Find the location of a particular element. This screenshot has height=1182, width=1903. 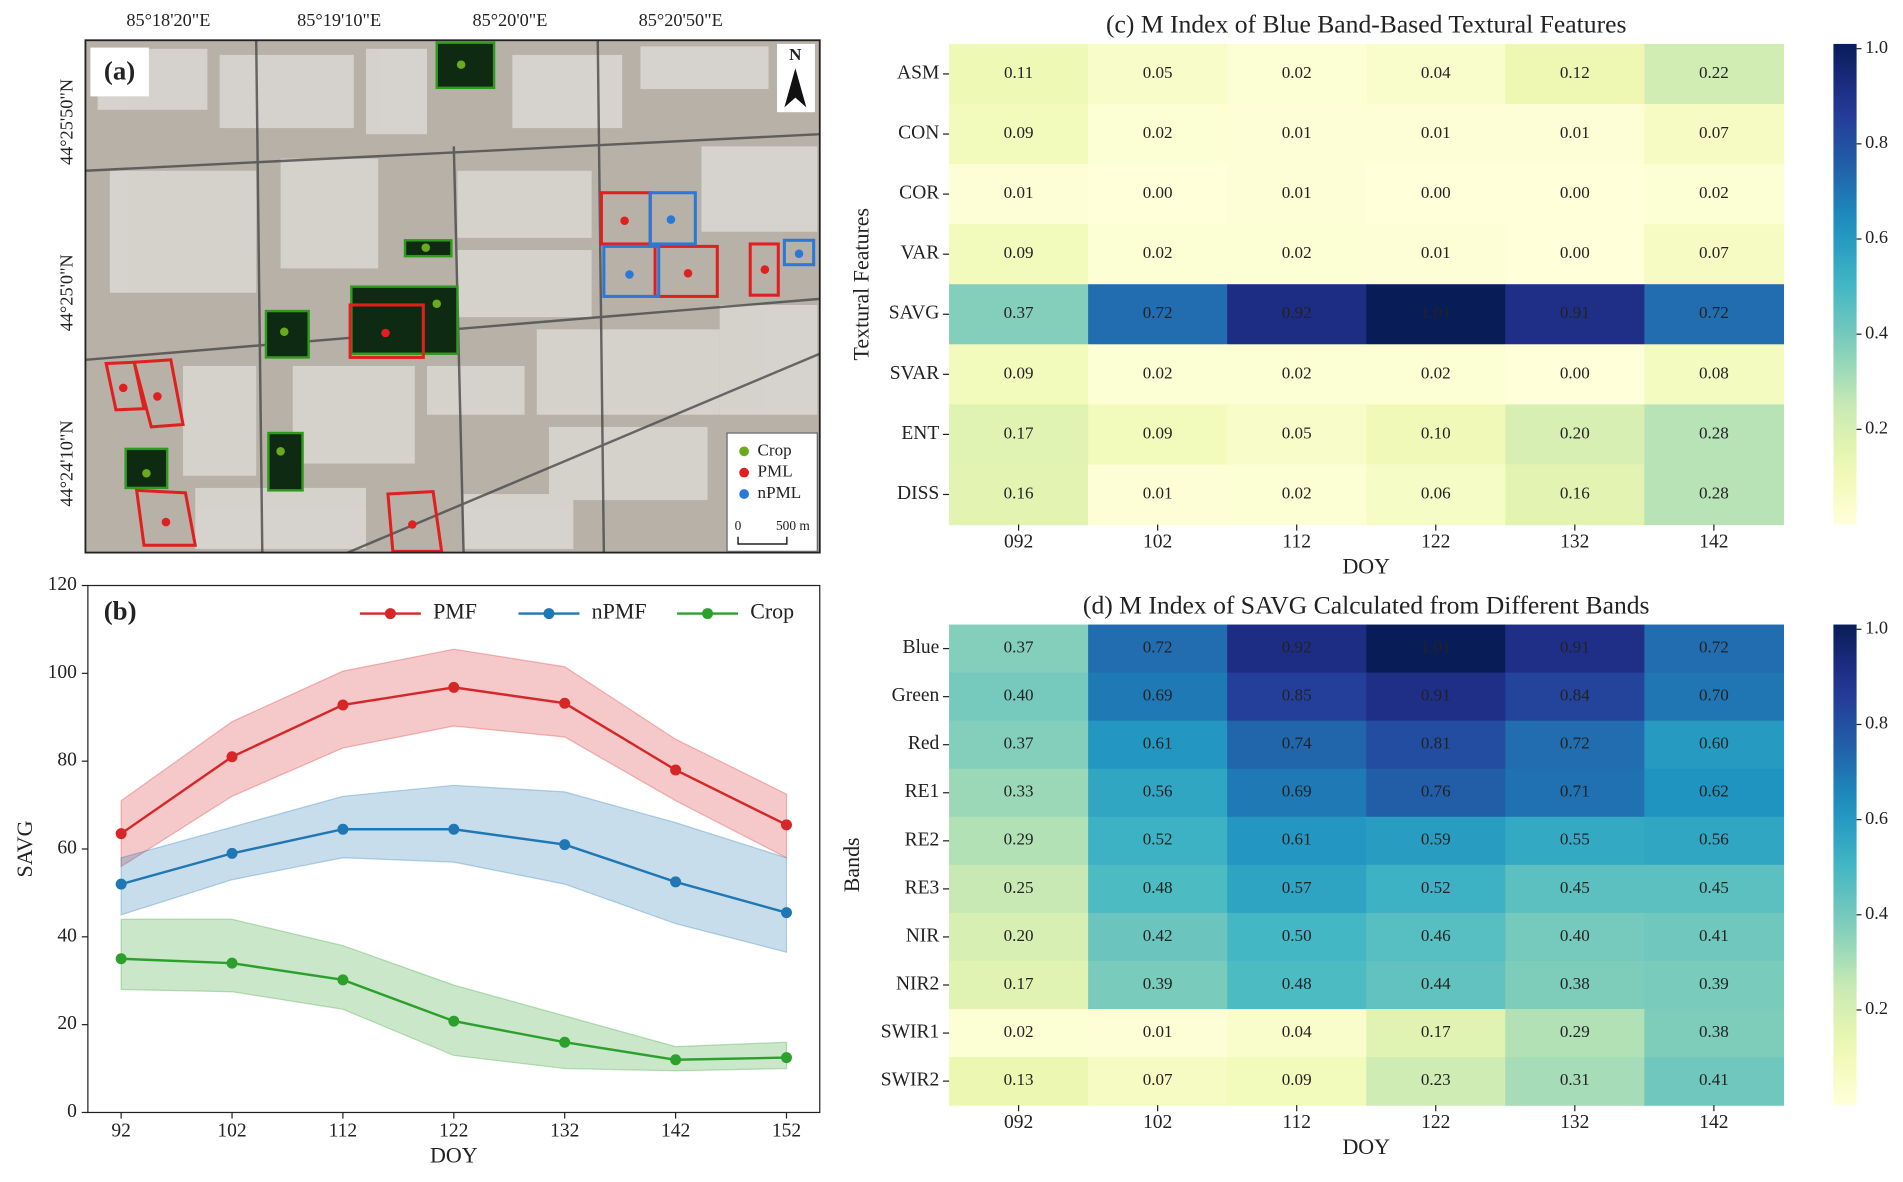

cell-label: 0.62 is located at coordinates (1714, 791).